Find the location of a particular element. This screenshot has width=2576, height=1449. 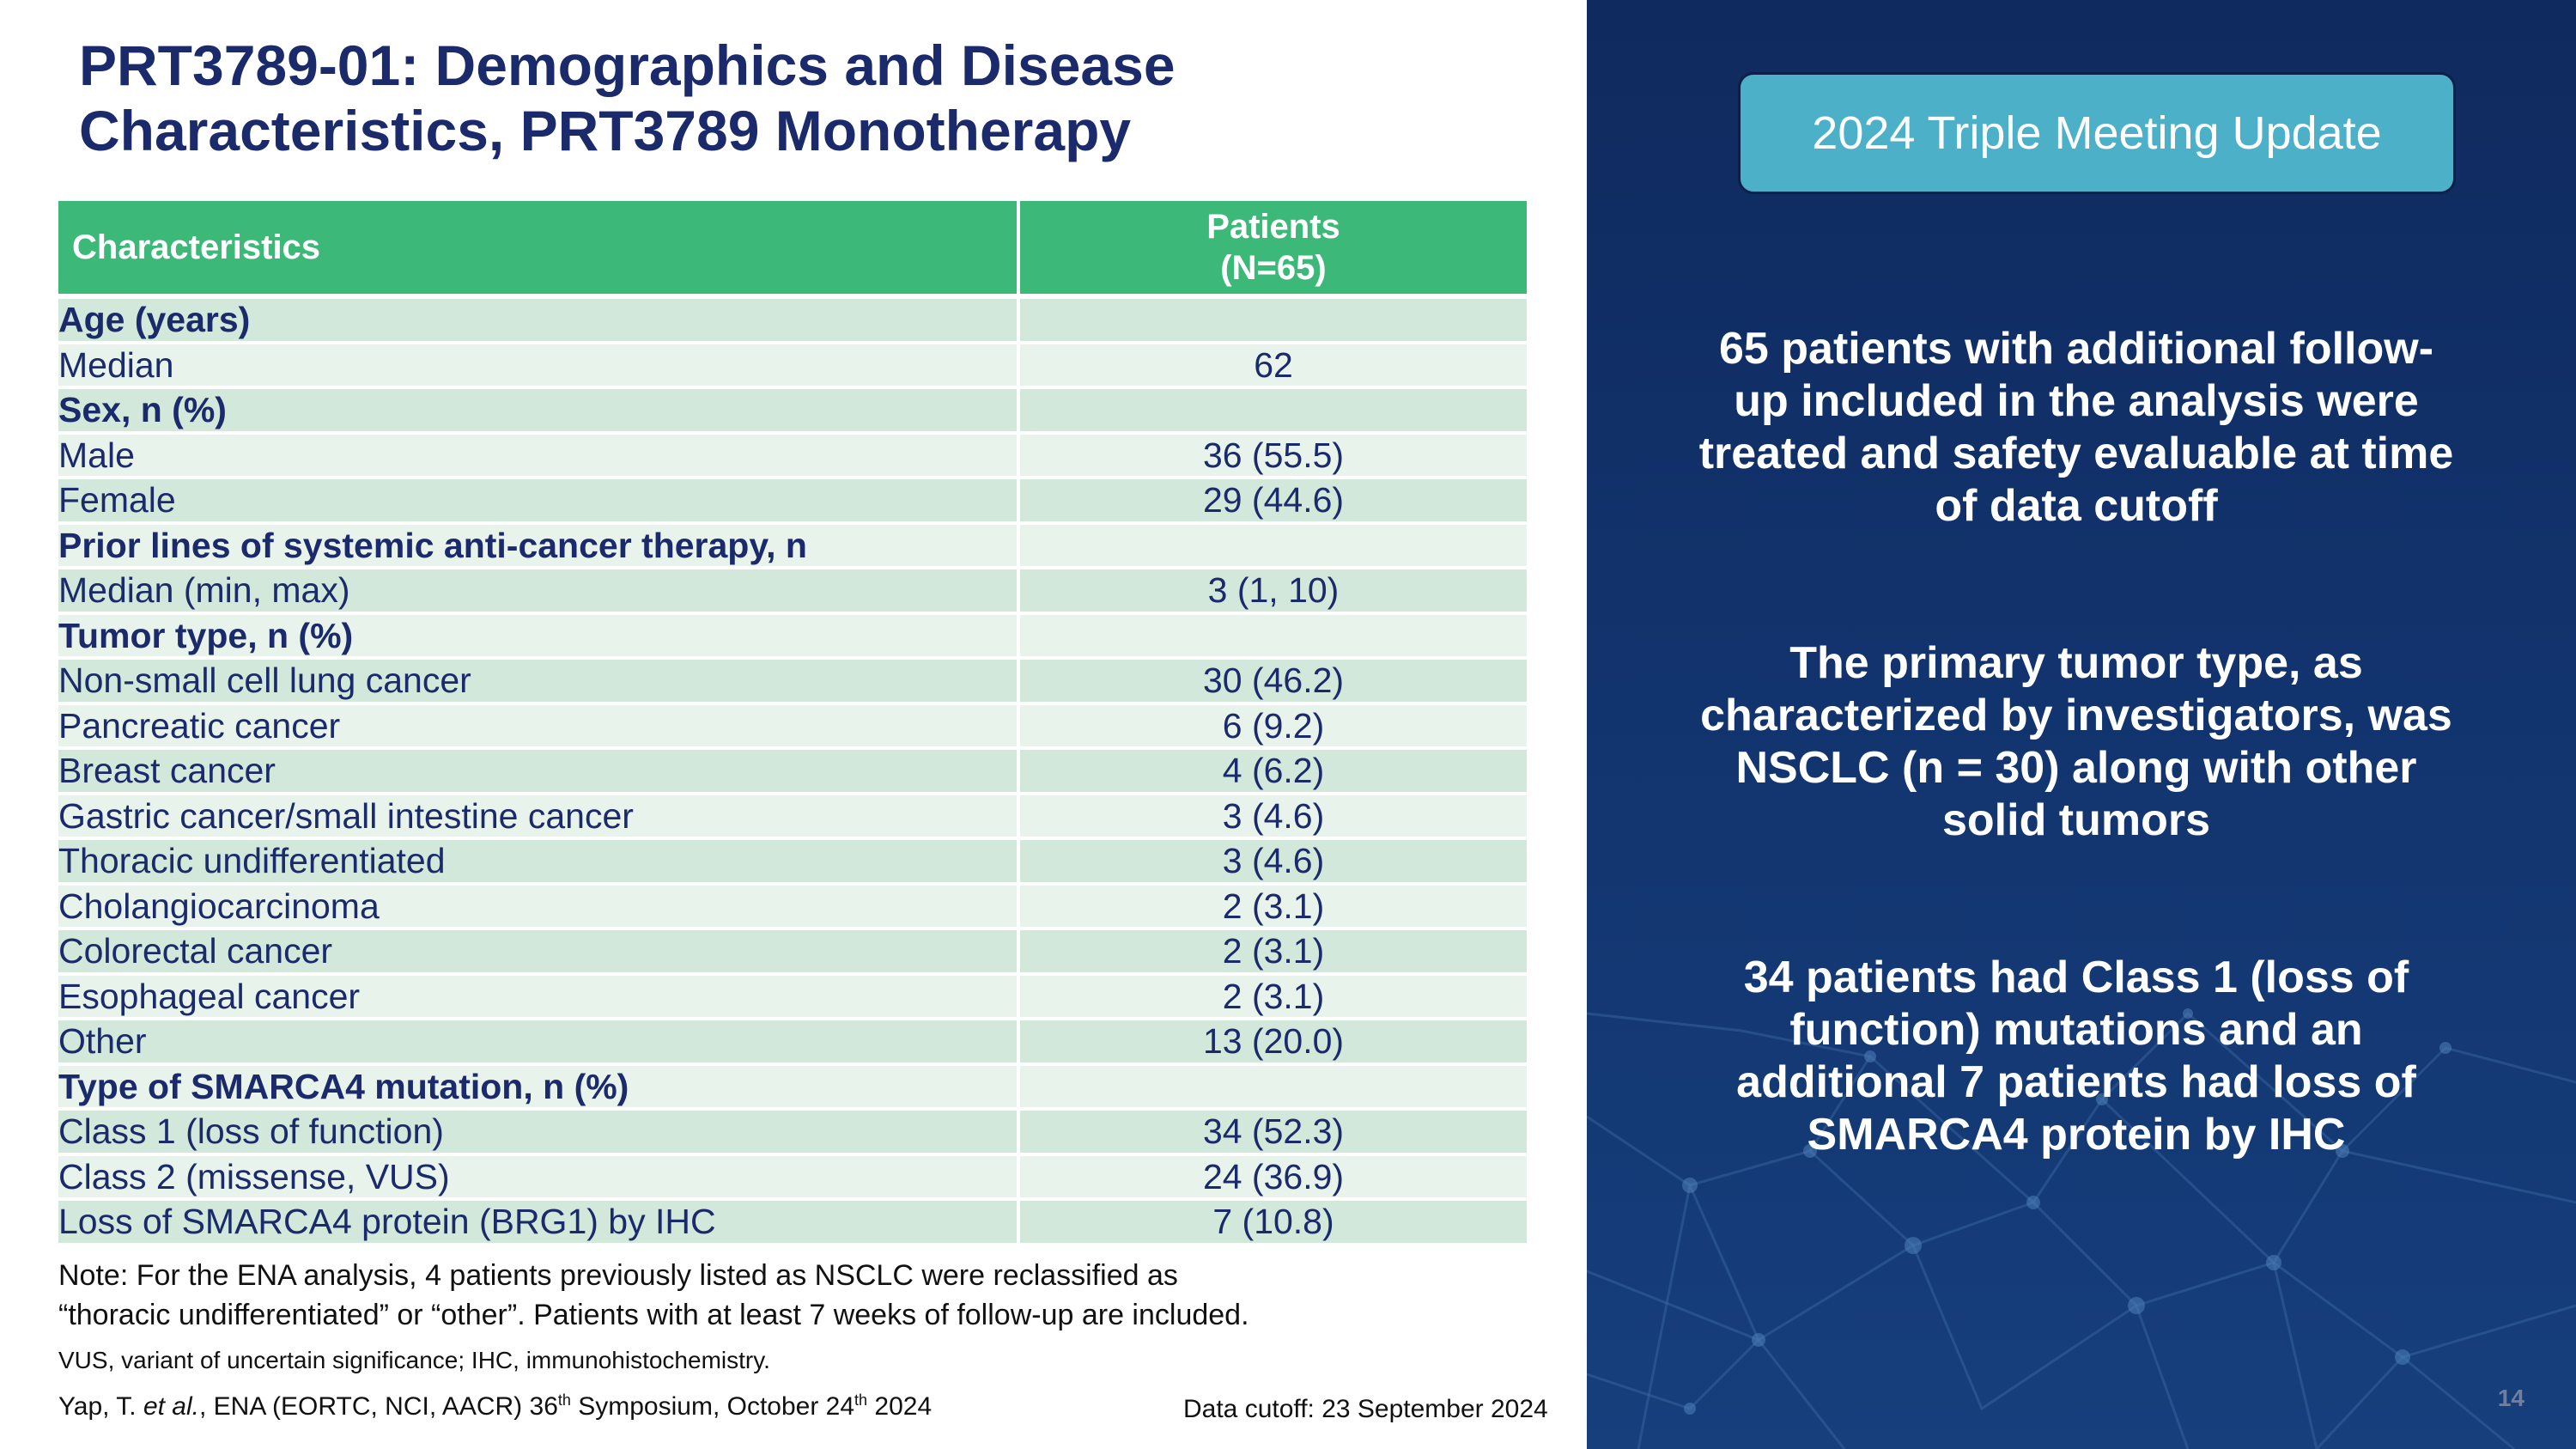

row-label: Class 2 (missense, VUS) is located at coordinates (539, 1177).